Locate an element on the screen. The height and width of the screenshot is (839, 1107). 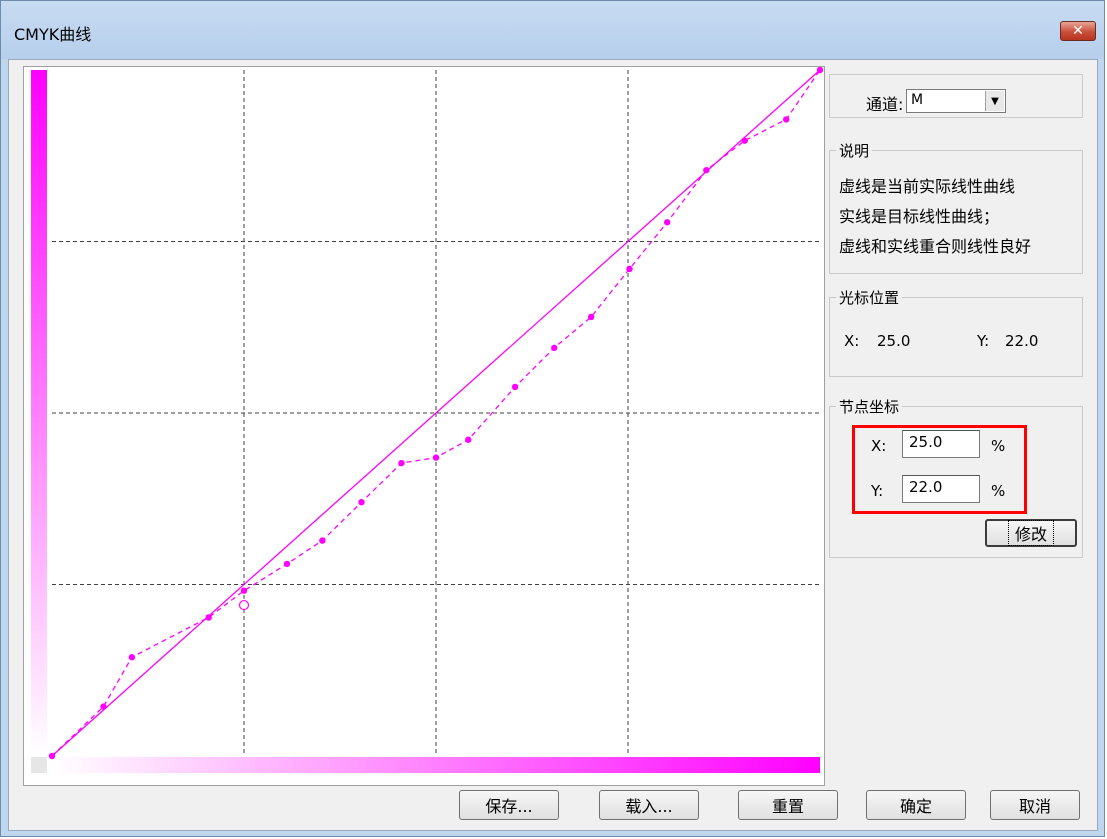
description-line-1: 虚线是当前实际线性曲线 is located at coordinates (927, 186).